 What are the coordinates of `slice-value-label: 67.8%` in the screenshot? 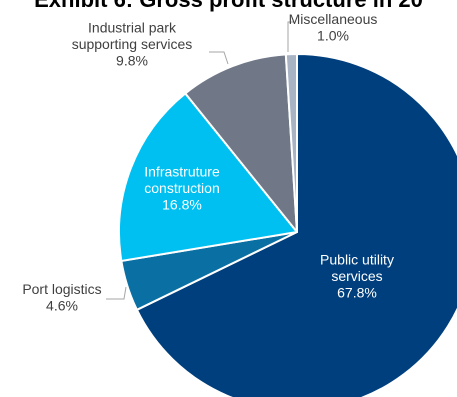 It's located at (357, 293).